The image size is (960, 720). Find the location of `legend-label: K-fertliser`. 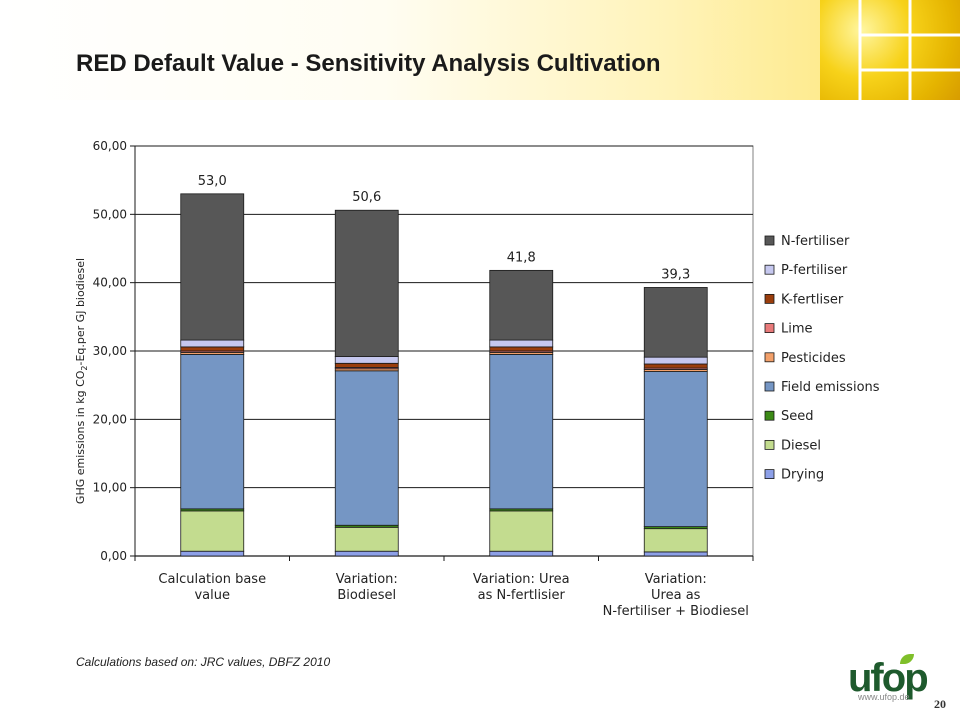

legend-label: K-fertliser is located at coordinates (812, 299).